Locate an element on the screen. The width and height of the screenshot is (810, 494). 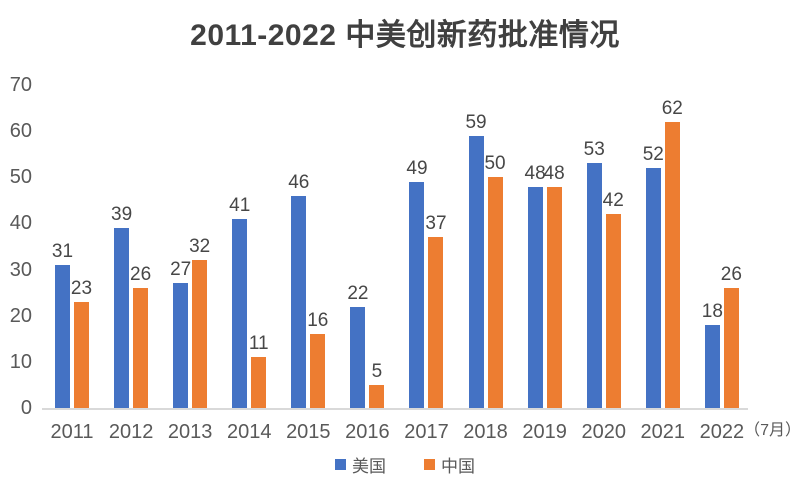
bar-us-2011: 31 is located at coordinates (62, 325).